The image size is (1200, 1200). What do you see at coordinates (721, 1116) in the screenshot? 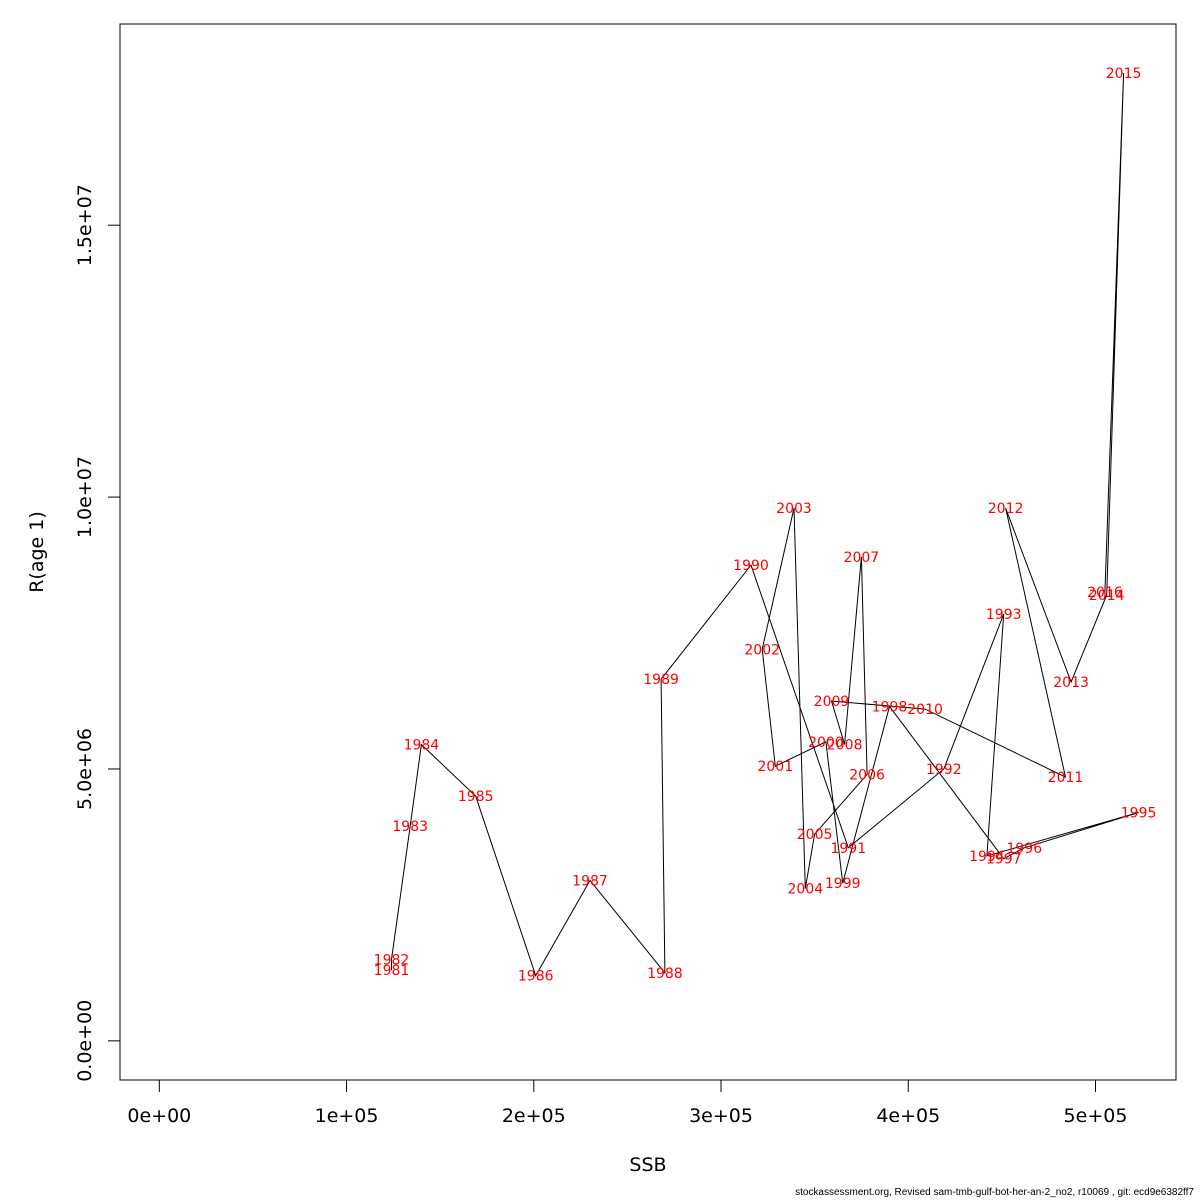
I see `x-tick-label: 3e+05` at bounding box center [721, 1116].